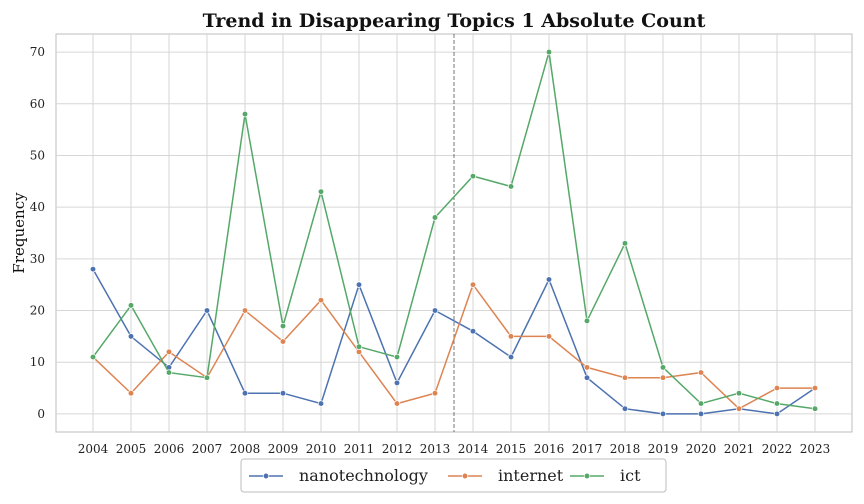  I want to click on data-point-nanotechnology-2004, so click(93, 269).